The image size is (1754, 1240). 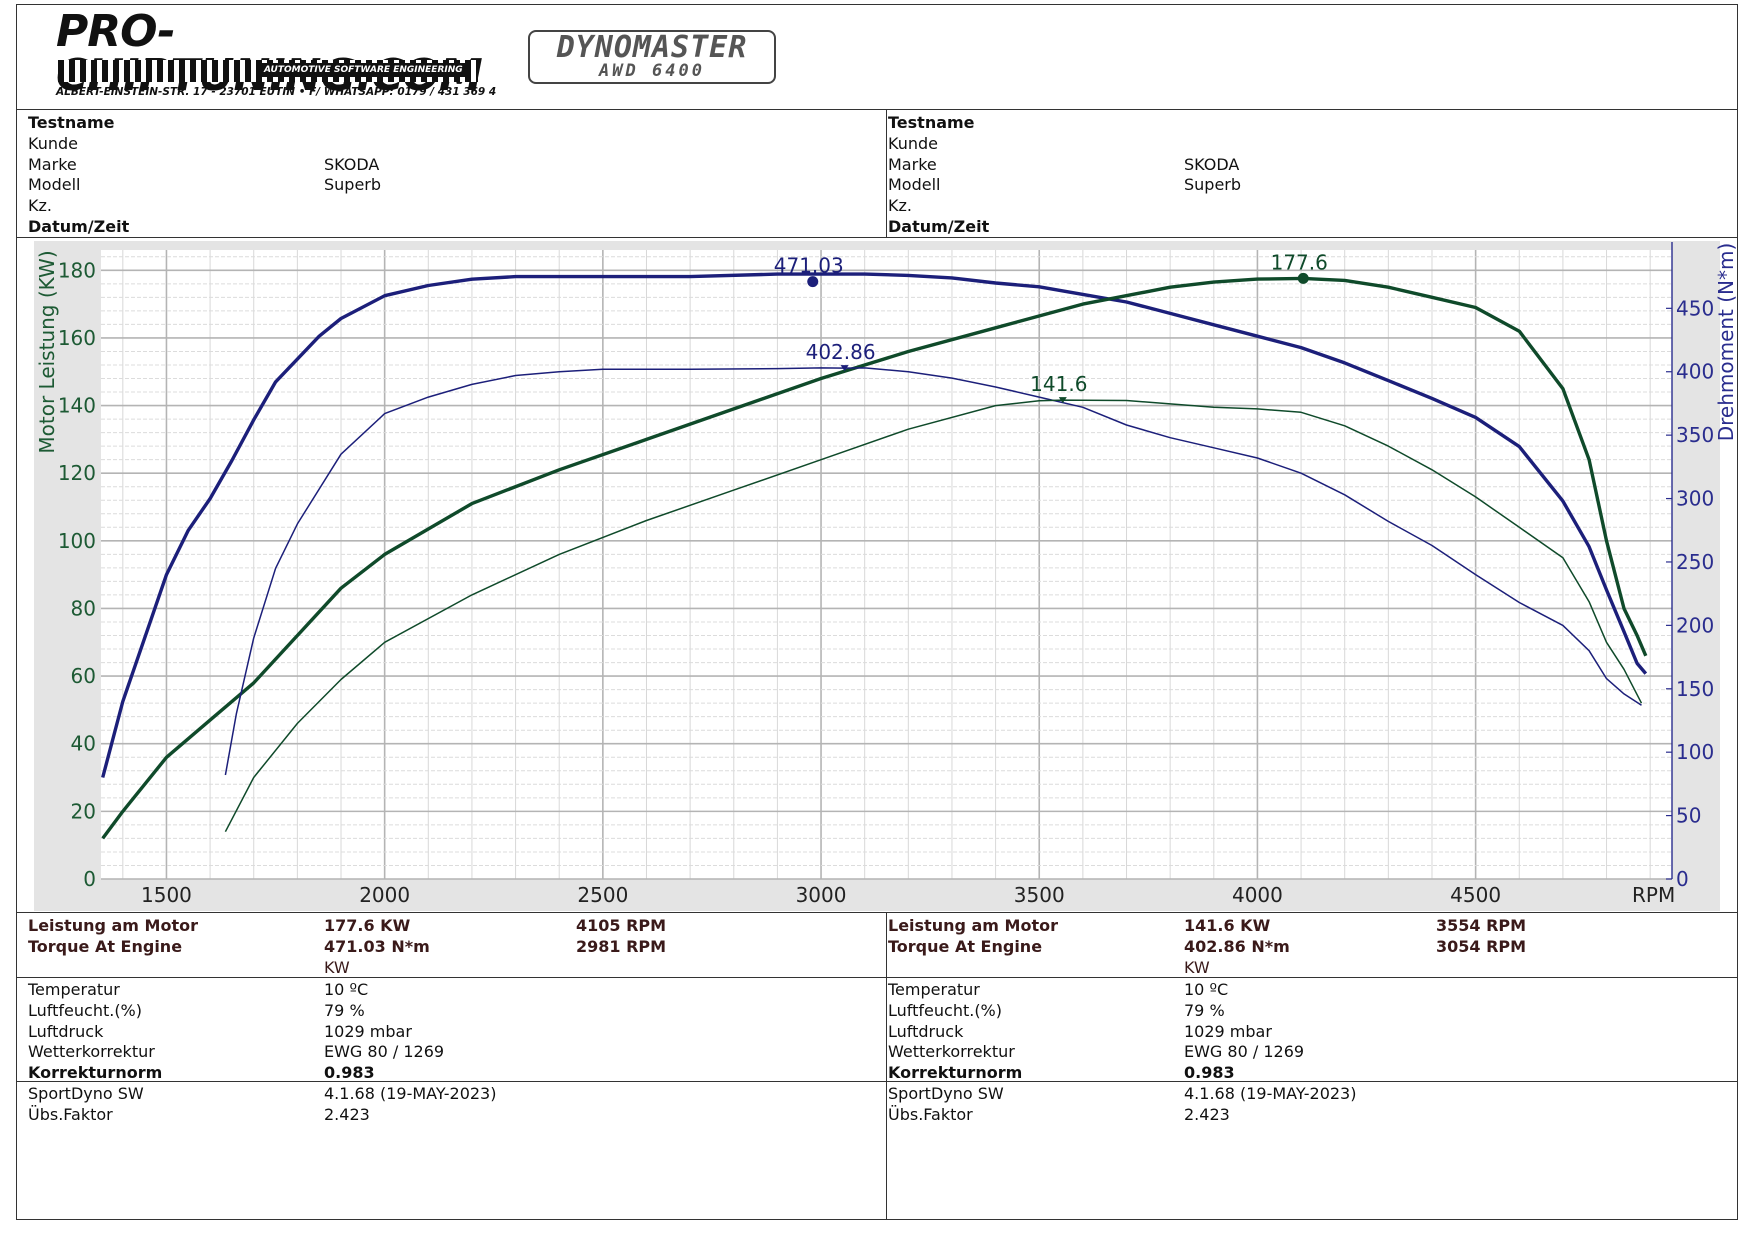 What do you see at coordinates (47, 351) in the screenshot?
I see `y-axis-label: Motor Leistung (KW)` at bounding box center [47, 351].